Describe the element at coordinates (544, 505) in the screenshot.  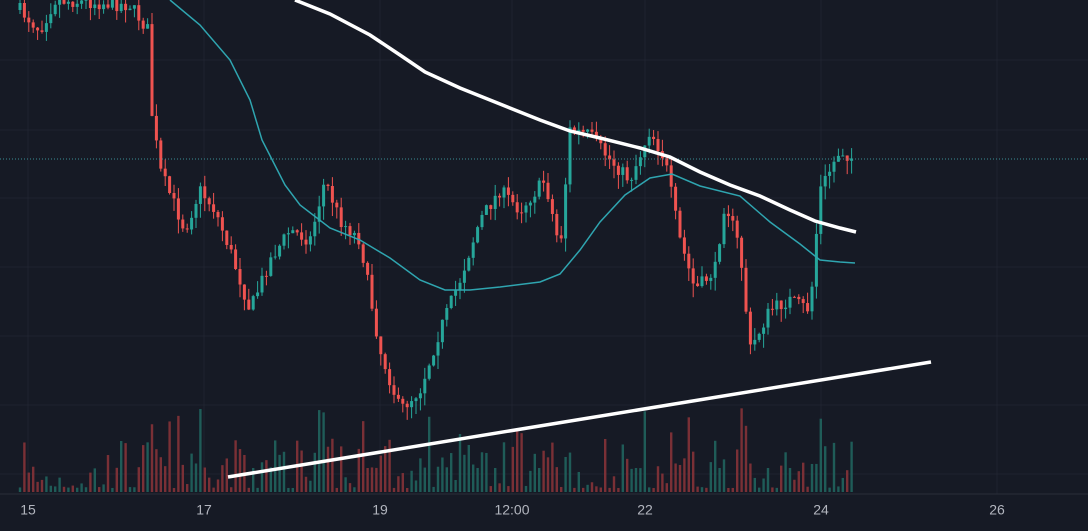
I see `x-axis: 15 17 19 12:00 22 24 26` at that location.